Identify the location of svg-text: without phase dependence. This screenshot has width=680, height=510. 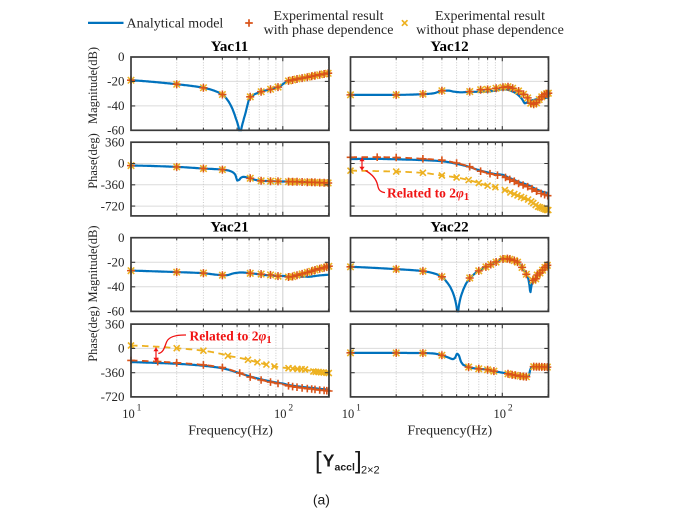
(490, 30).